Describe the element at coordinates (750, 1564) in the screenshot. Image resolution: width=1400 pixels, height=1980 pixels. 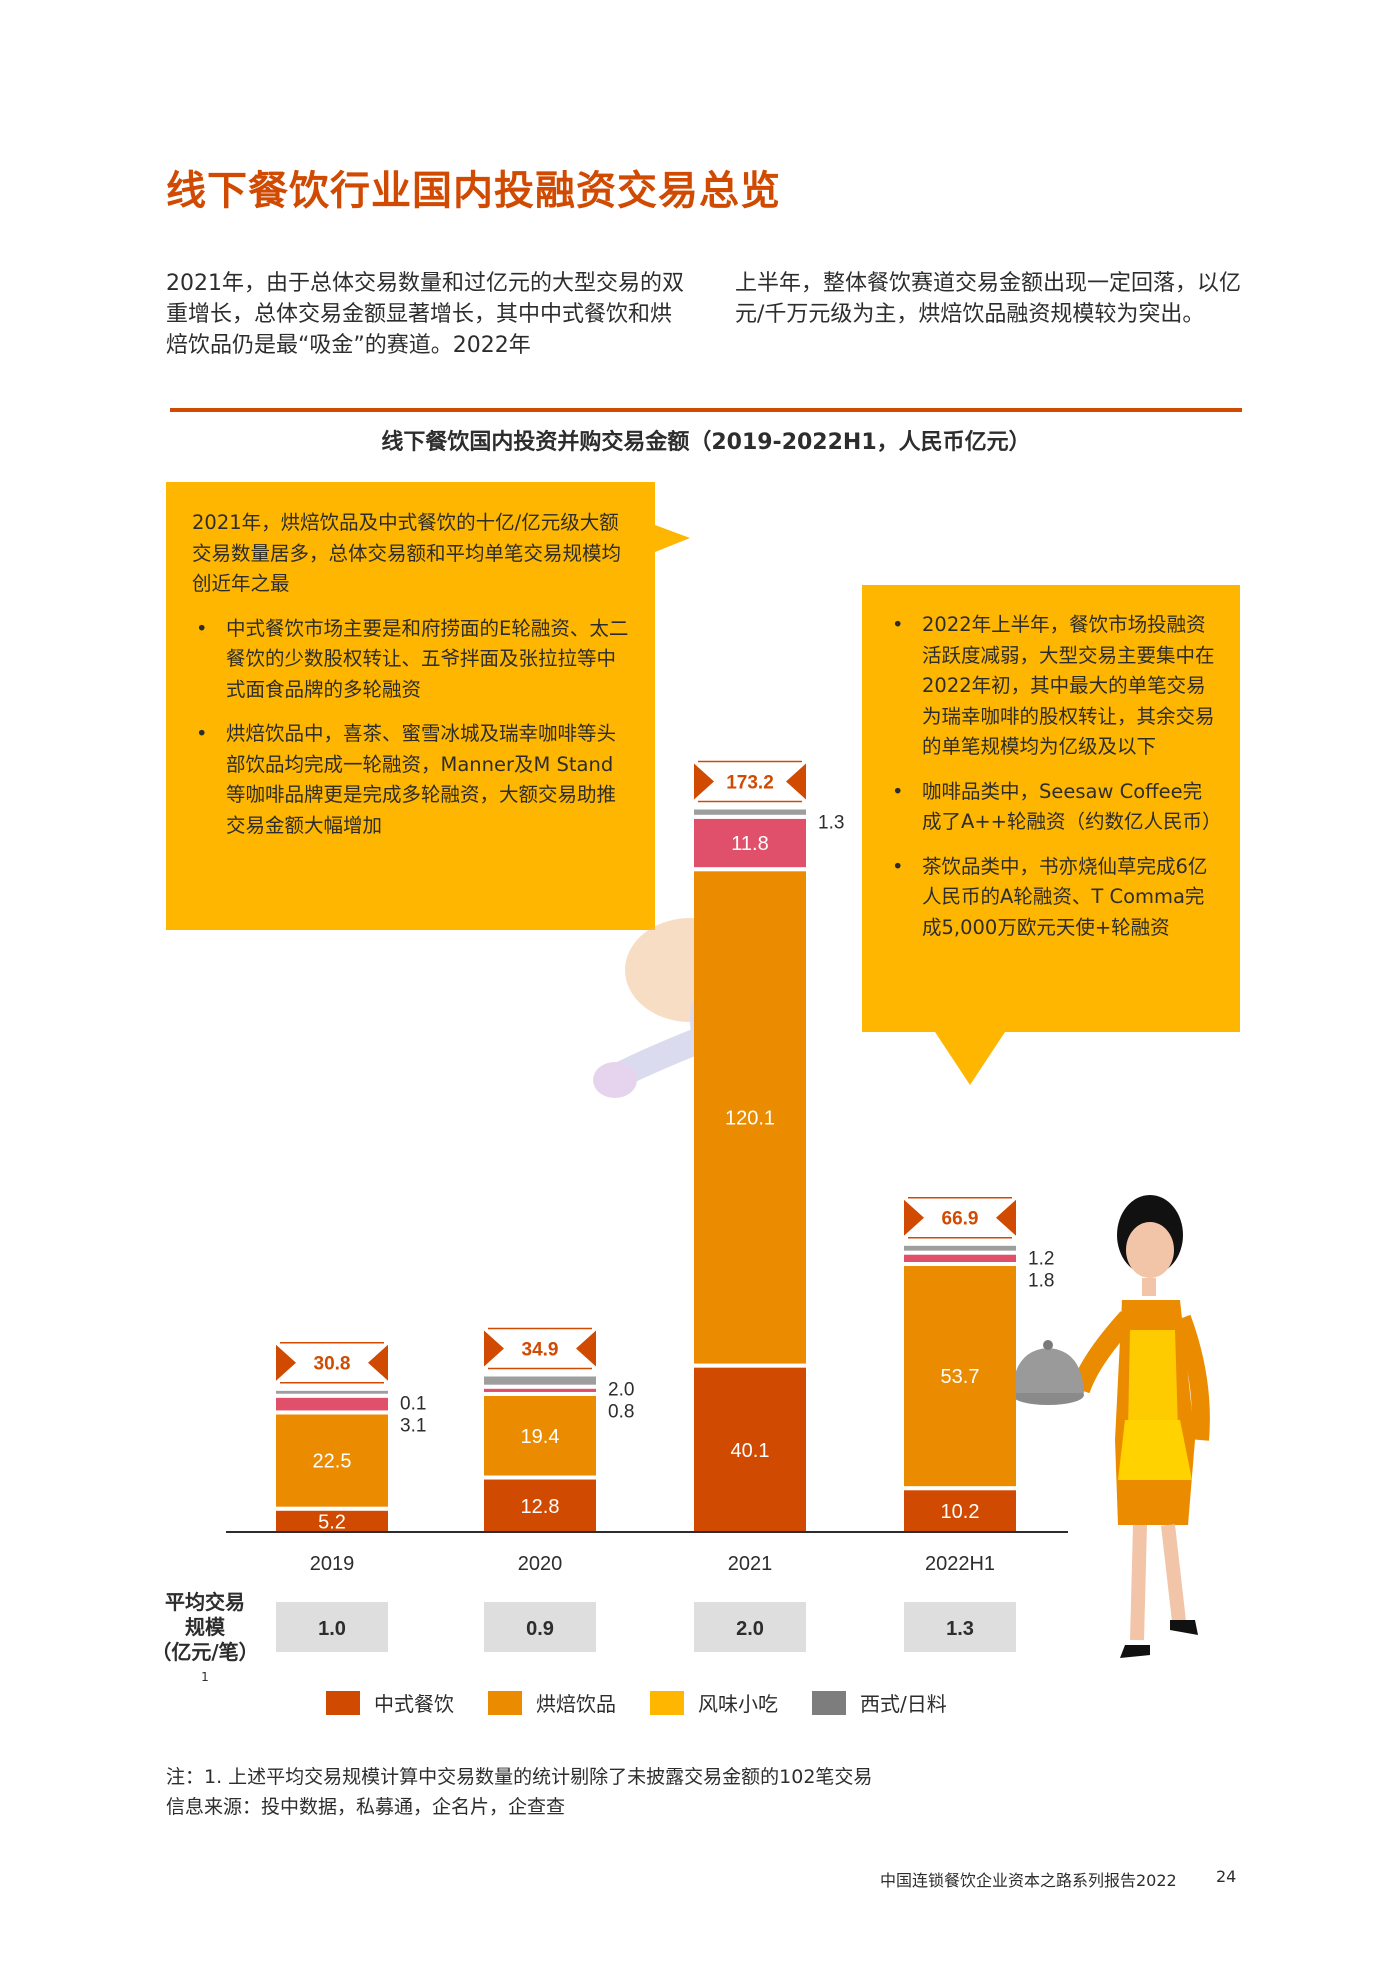
I see `x-tick-label: 2021` at that location.